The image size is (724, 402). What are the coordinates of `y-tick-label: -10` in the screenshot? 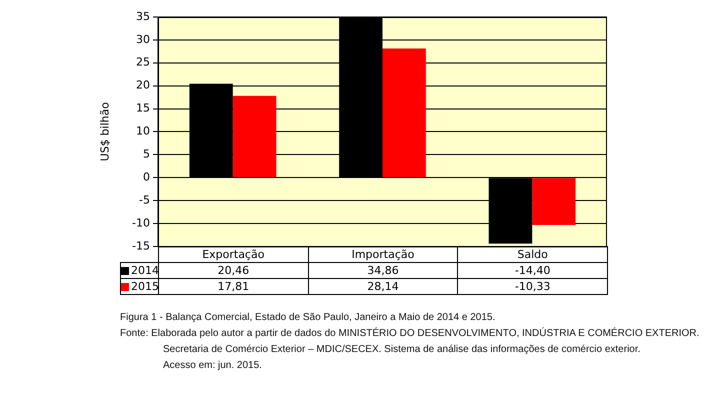 It's located at (141, 223).